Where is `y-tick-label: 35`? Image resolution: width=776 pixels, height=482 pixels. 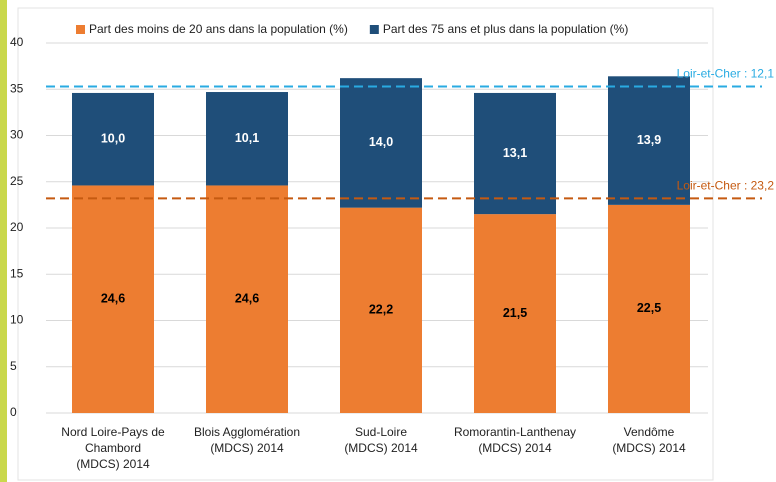
y-tick-label: 35 is located at coordinates (17, 88).